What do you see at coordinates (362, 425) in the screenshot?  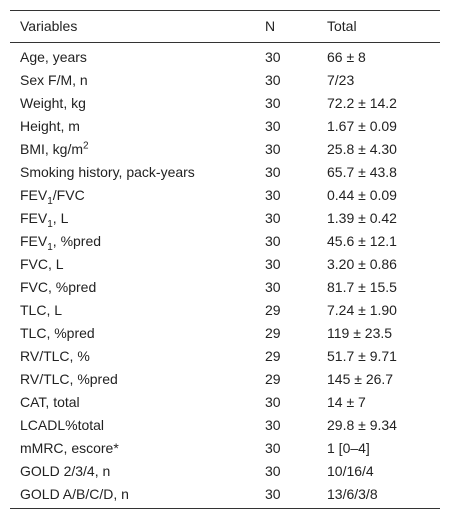 I see `total-cell: 29.8 ± 9.34` at bounding box center [362, 425].